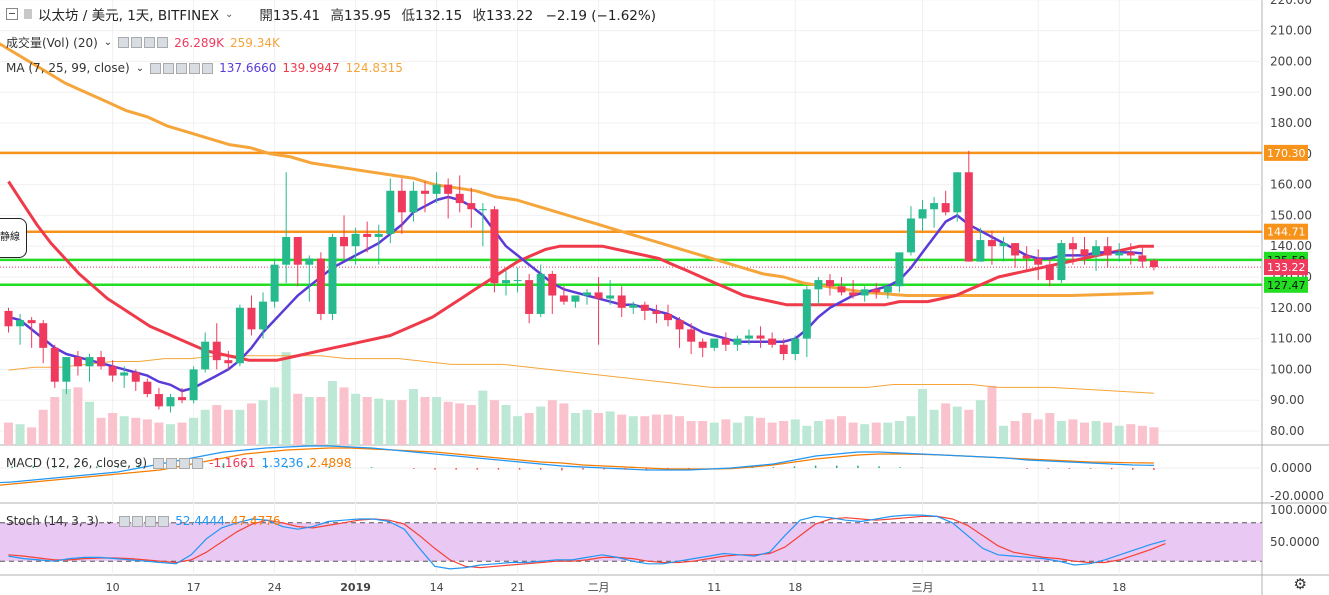  Describe the element at coordinates (330, 463) in the screenshot. I see `macd-signal-value: 2.4898` at that location.